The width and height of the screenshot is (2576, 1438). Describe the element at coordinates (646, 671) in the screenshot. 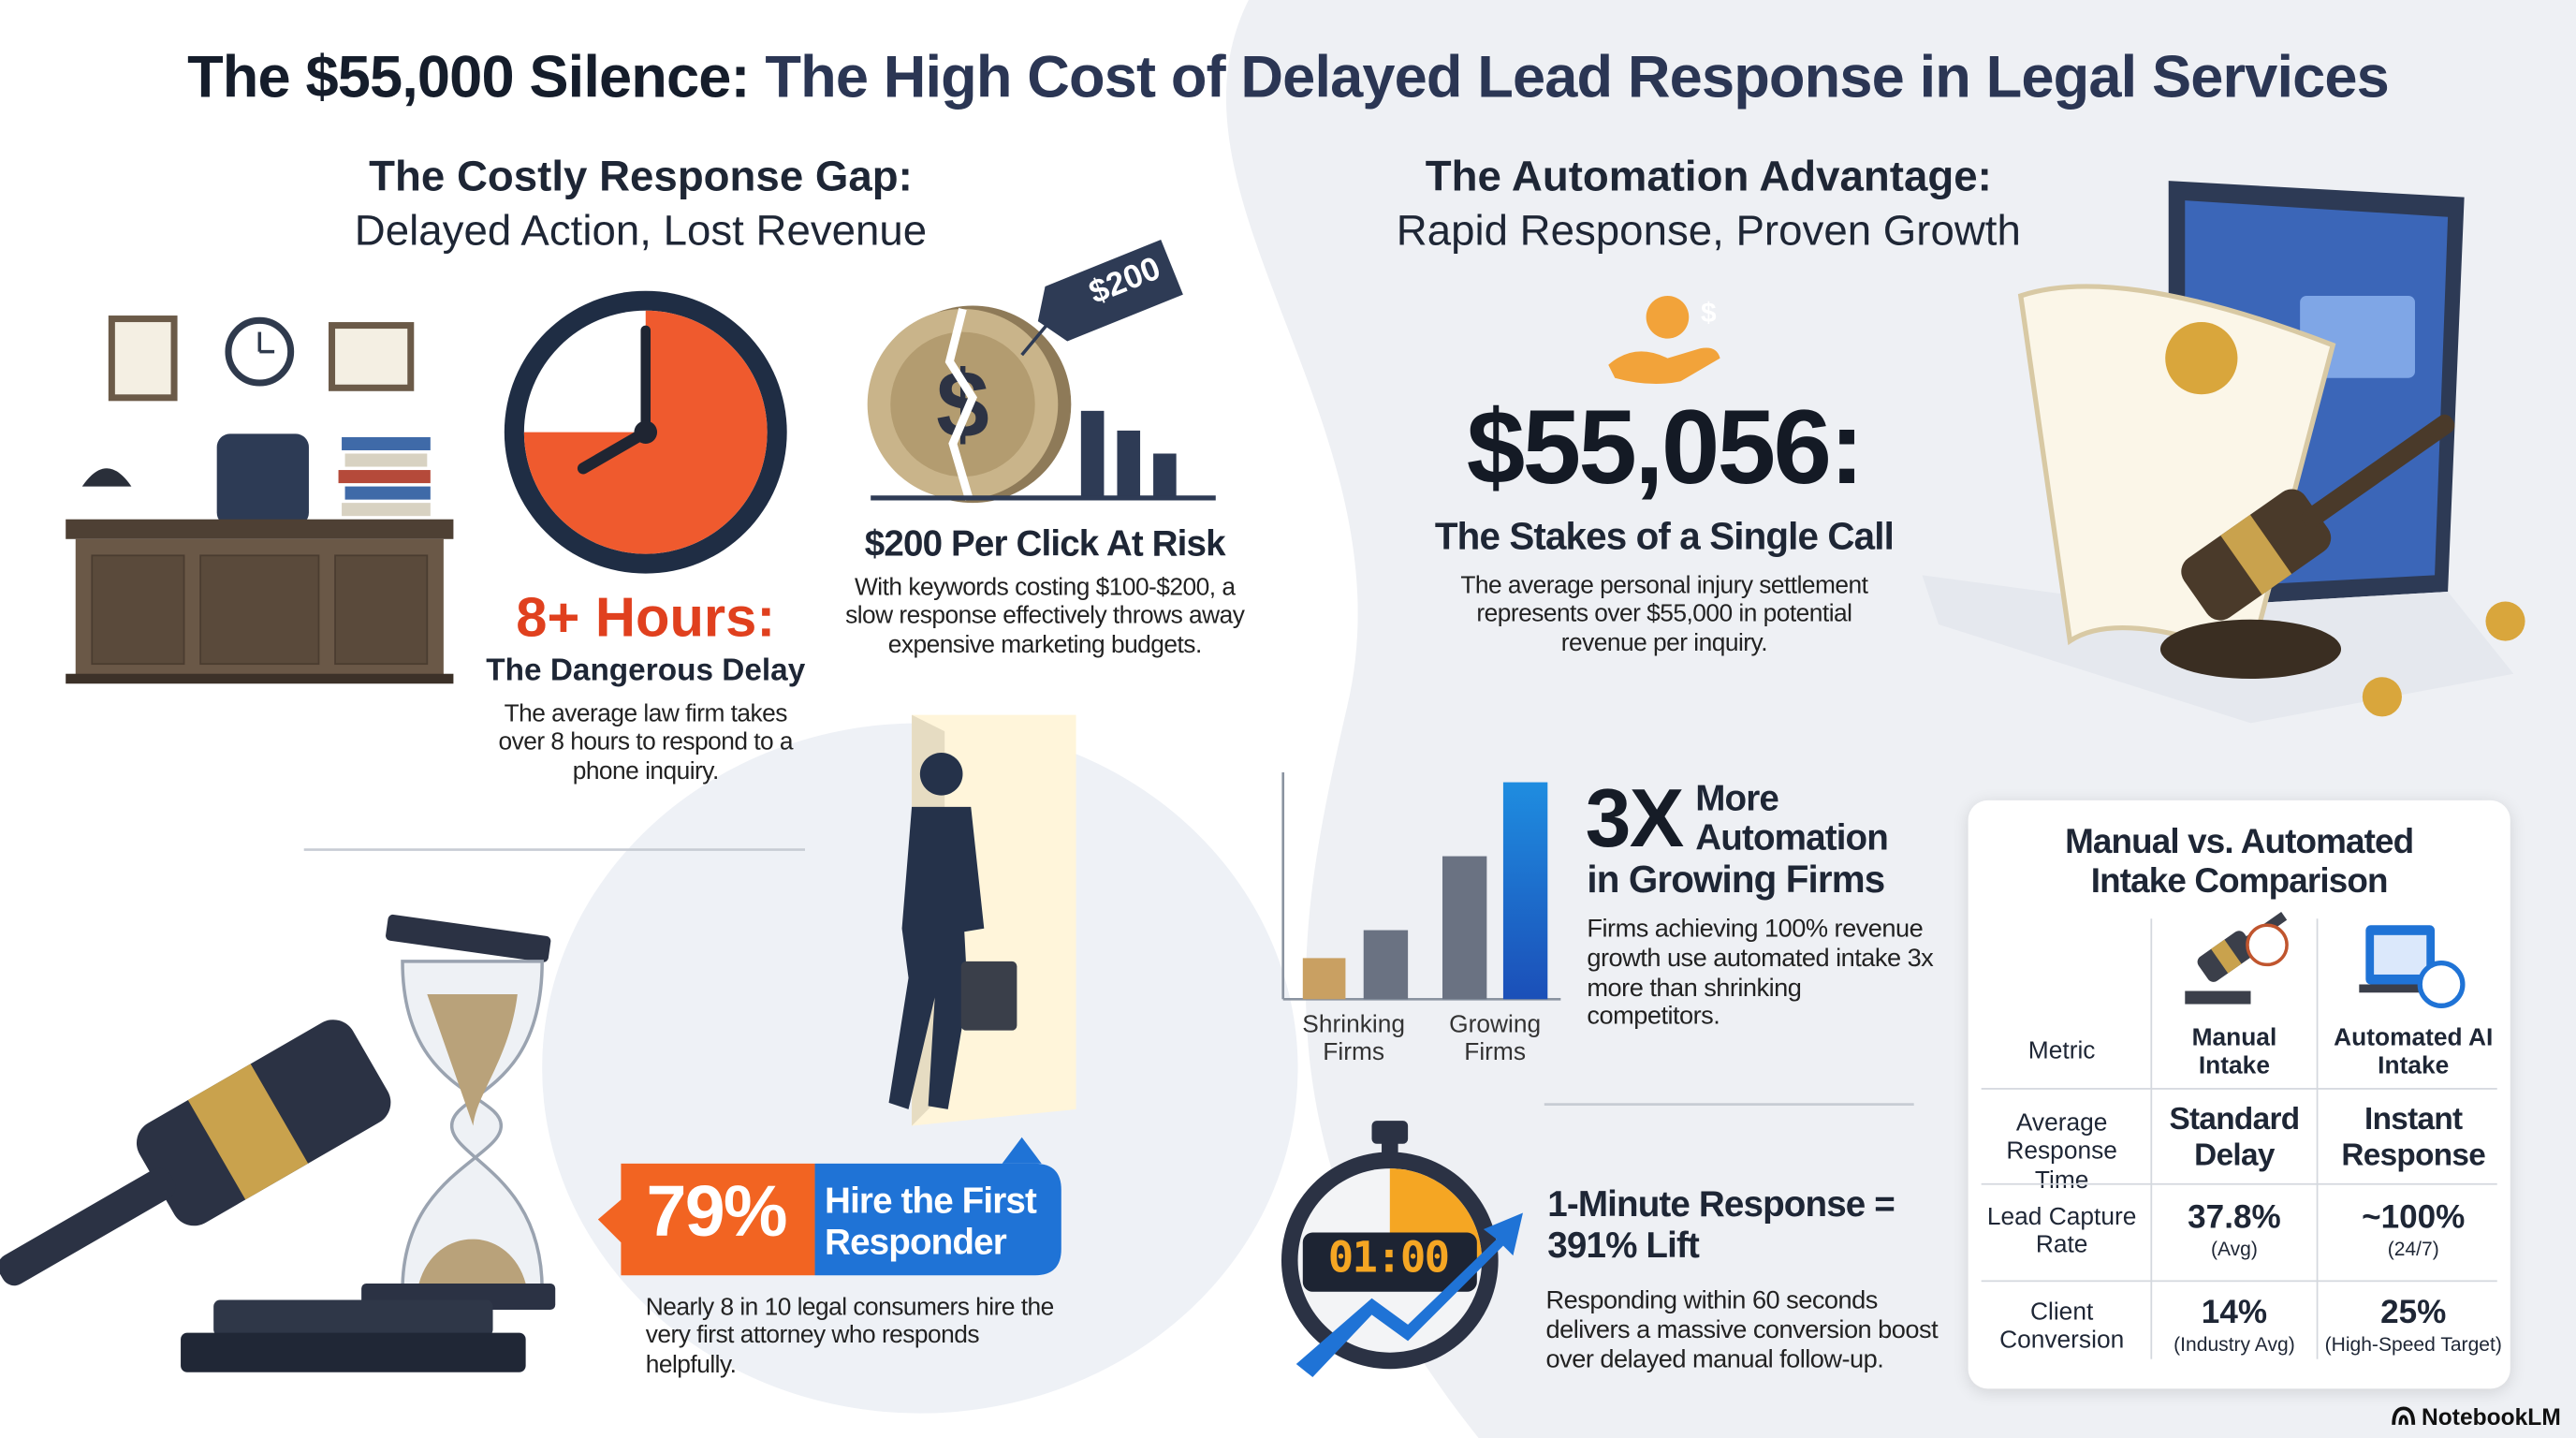

I see `delay-label: The Dangerous Delay` at that location.